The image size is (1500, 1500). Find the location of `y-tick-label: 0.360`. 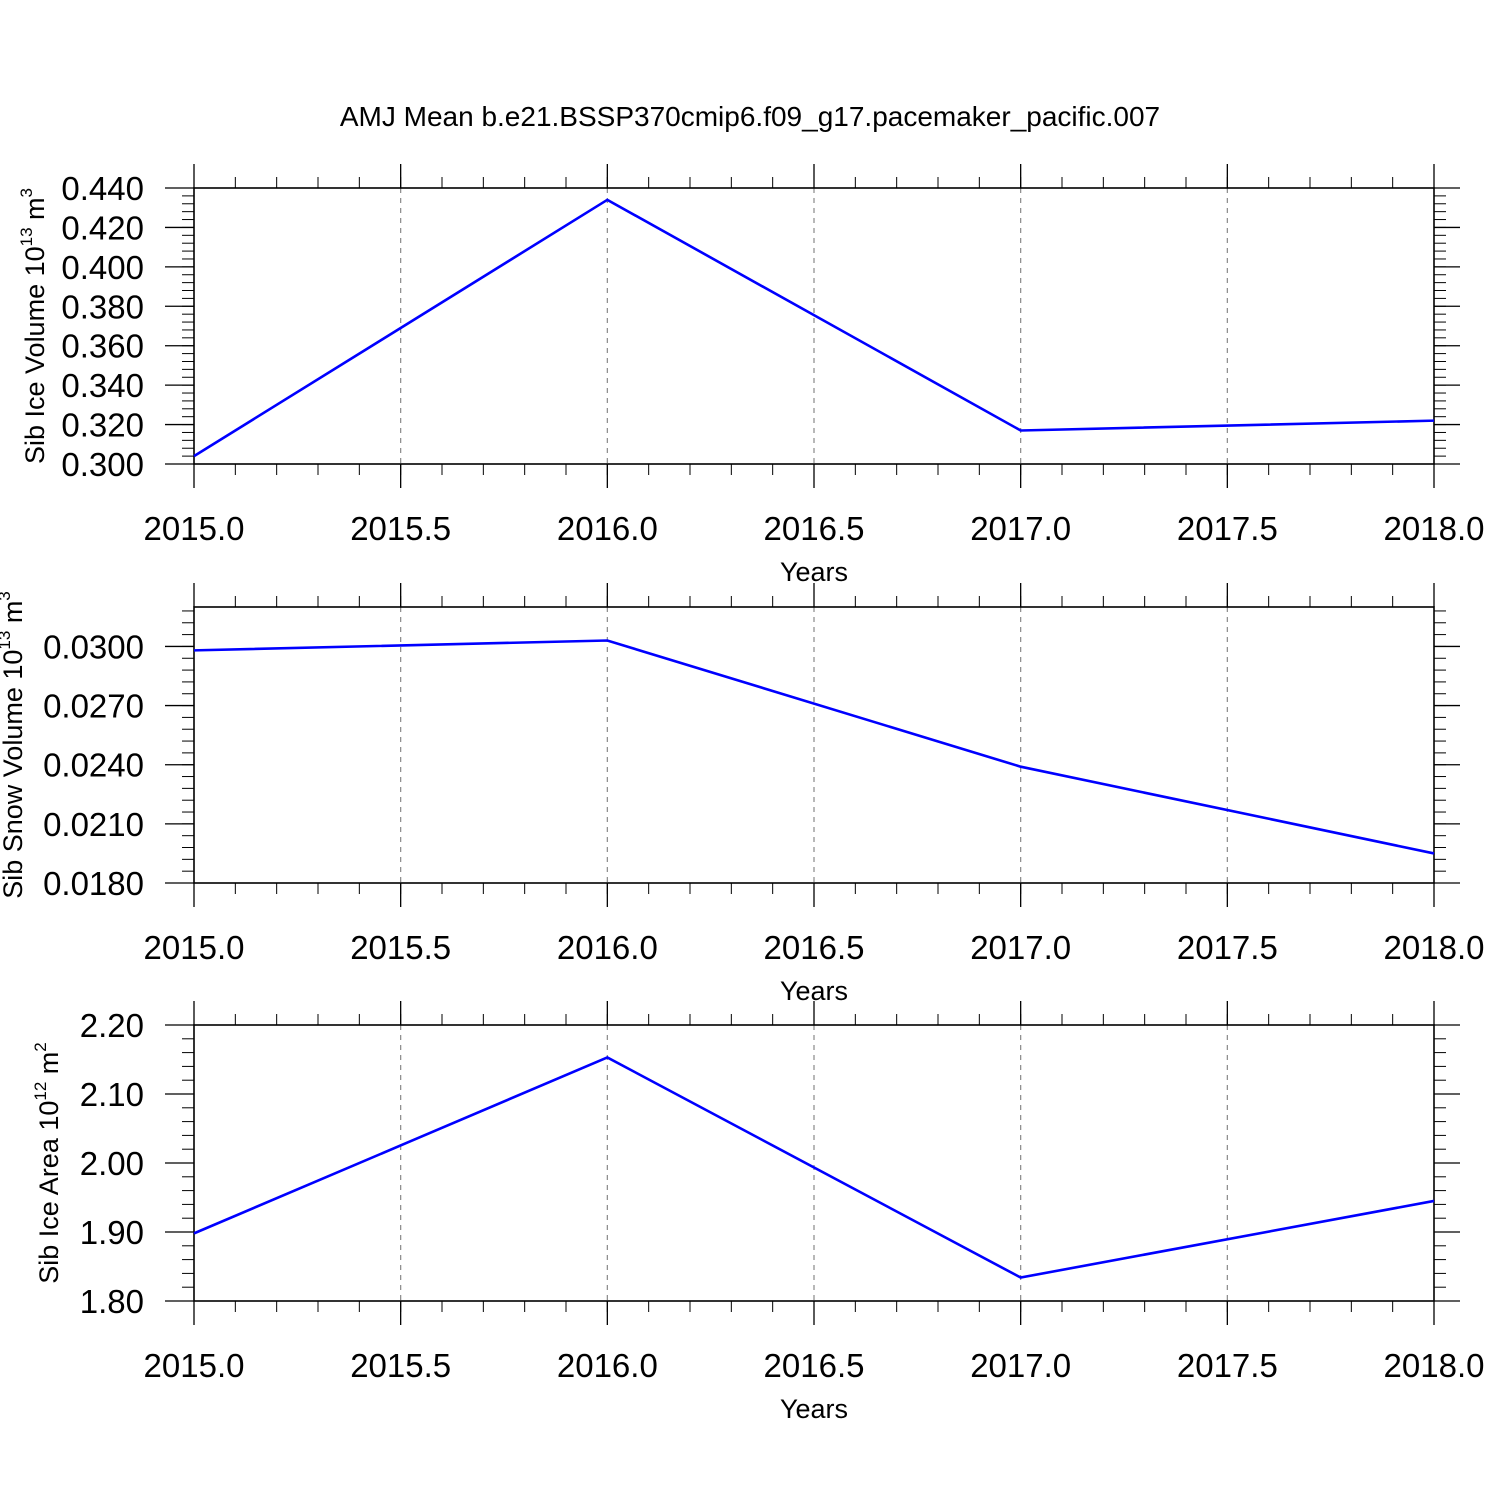

y-tick-label: 0.360 is located at coordinates (102, 346).